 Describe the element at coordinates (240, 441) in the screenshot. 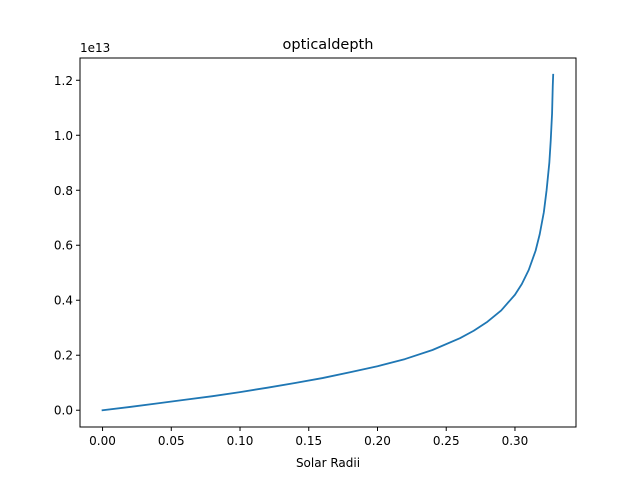

I see `x-tick-label: 0.10` at that location.